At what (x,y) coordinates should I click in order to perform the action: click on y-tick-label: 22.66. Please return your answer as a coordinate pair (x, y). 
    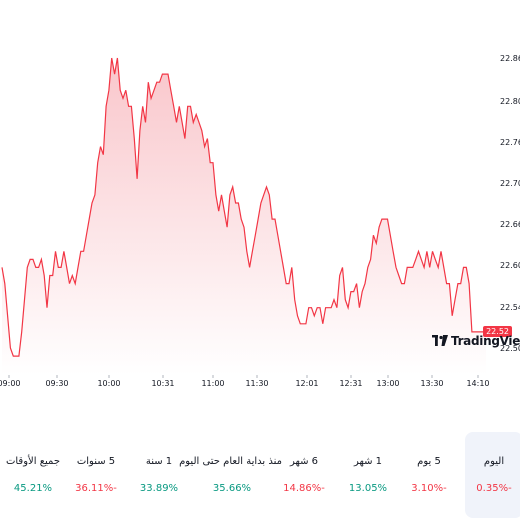
    Looking at the image, I should click on (510, 224).